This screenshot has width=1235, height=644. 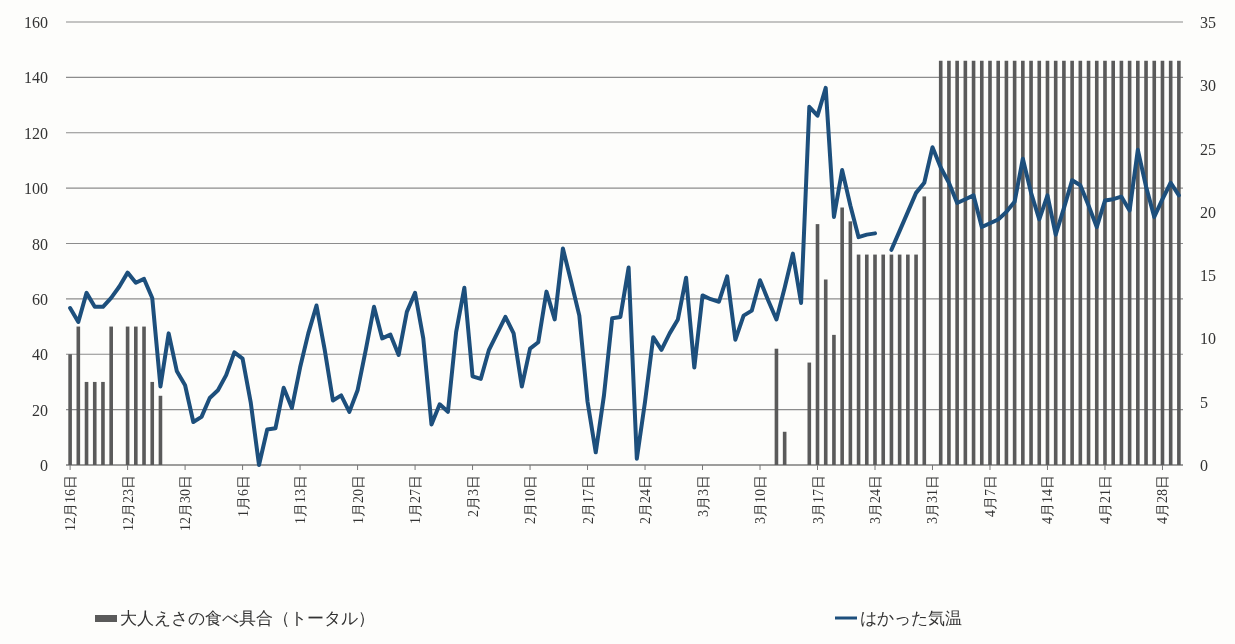 What do you see at coordinates (1048, 499) in the screenshot?
I see `x-tick-label: 4月14日` at bounding box center [1048, 499].